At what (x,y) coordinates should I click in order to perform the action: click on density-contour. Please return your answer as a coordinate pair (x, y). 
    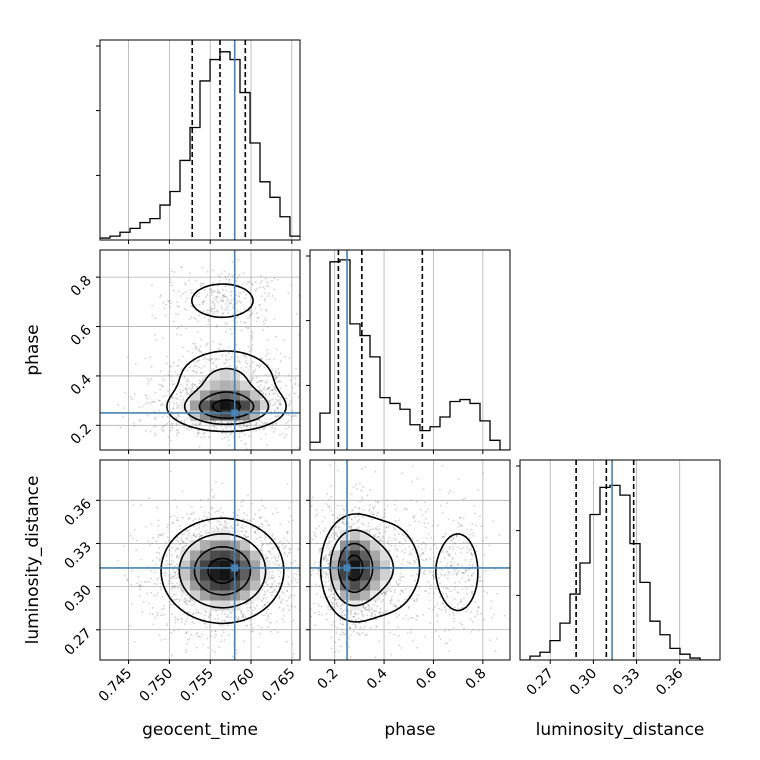
    Looking at the image, I should click on (222, 571).